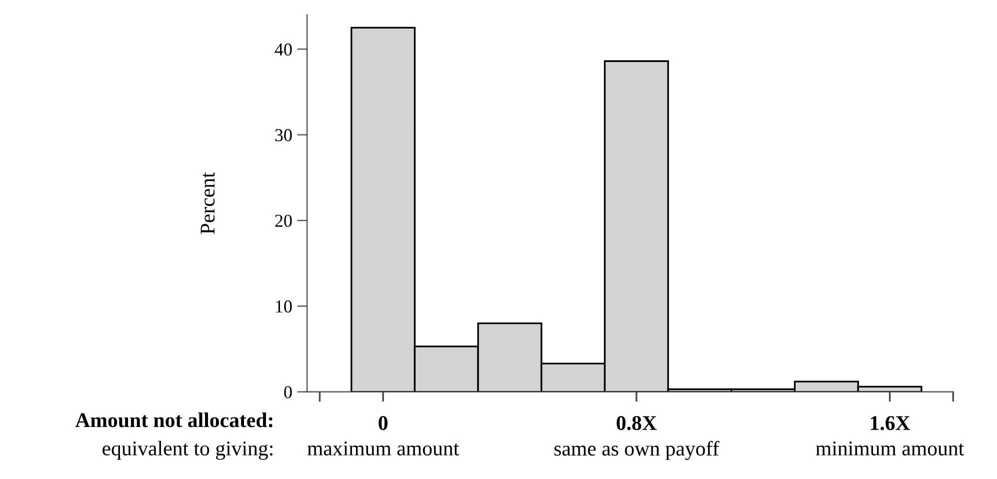 The width and height of the screenshot is (997, 479). I want to click on text: minimum amount, so click(890, 448).